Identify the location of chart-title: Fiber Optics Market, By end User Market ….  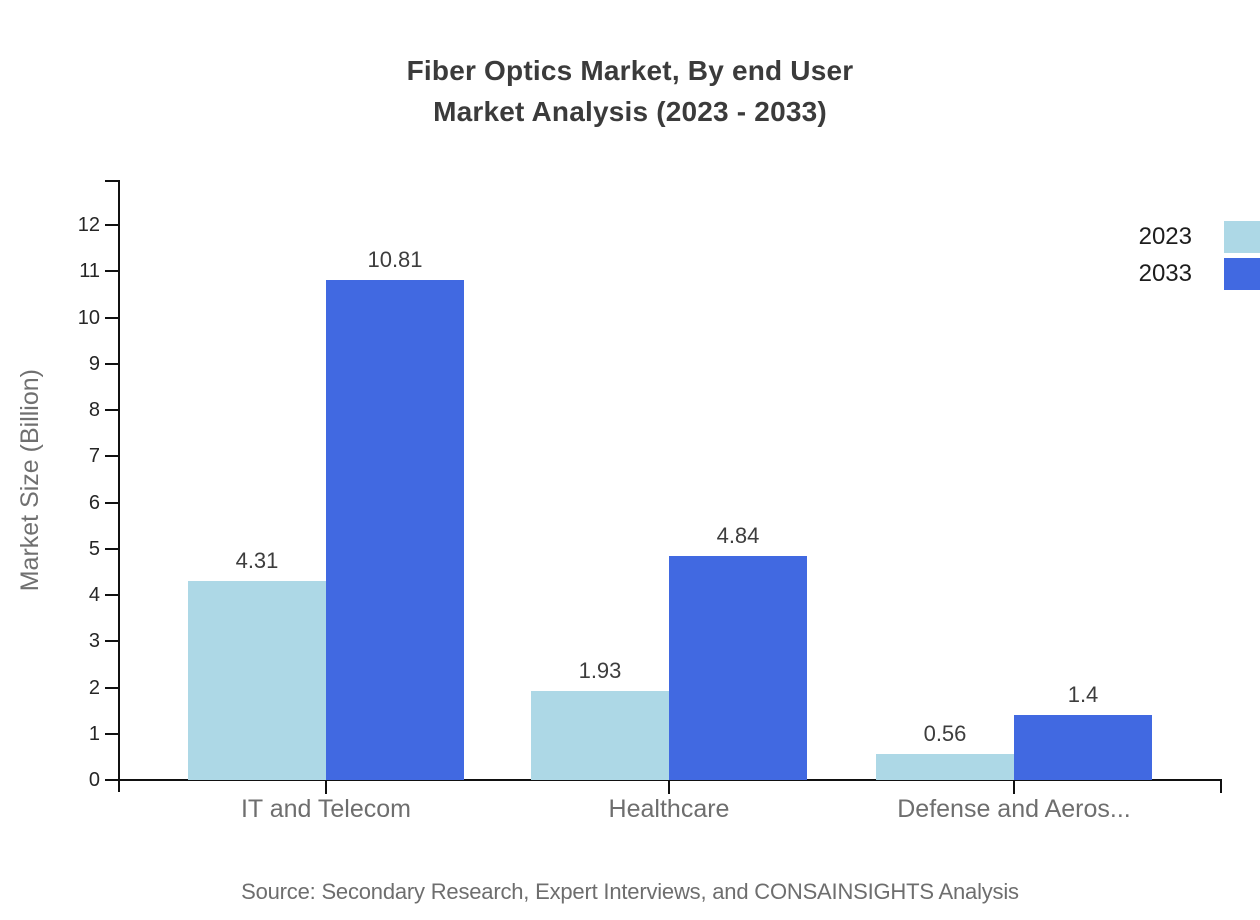
(630, 91).